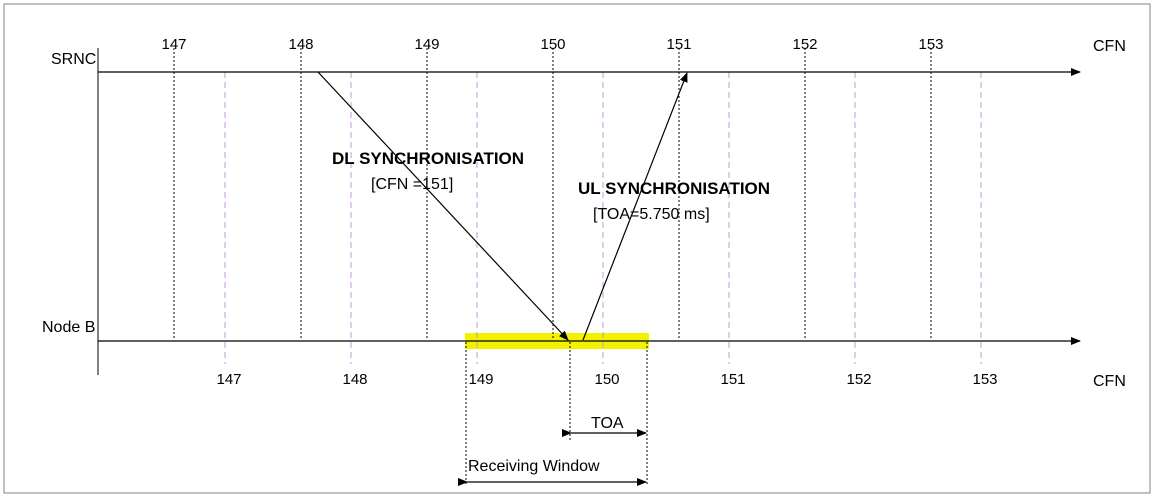 The height and width of the screenshot is (495, 1155). Describe the element at coordinates (173, 44) in the screenshot. I see `srnc-tick-label: 147` at that location.